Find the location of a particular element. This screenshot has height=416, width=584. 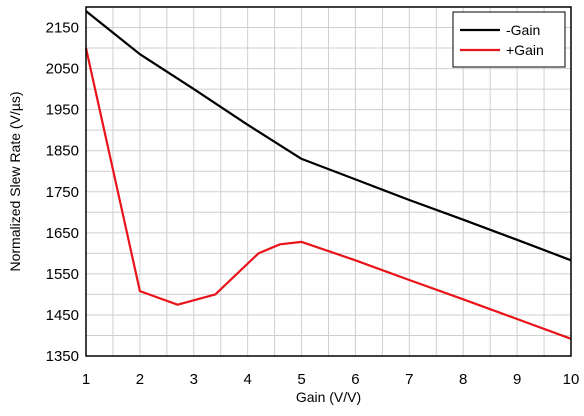

x-tick-label: 1 is located at coordinates (86, 379).